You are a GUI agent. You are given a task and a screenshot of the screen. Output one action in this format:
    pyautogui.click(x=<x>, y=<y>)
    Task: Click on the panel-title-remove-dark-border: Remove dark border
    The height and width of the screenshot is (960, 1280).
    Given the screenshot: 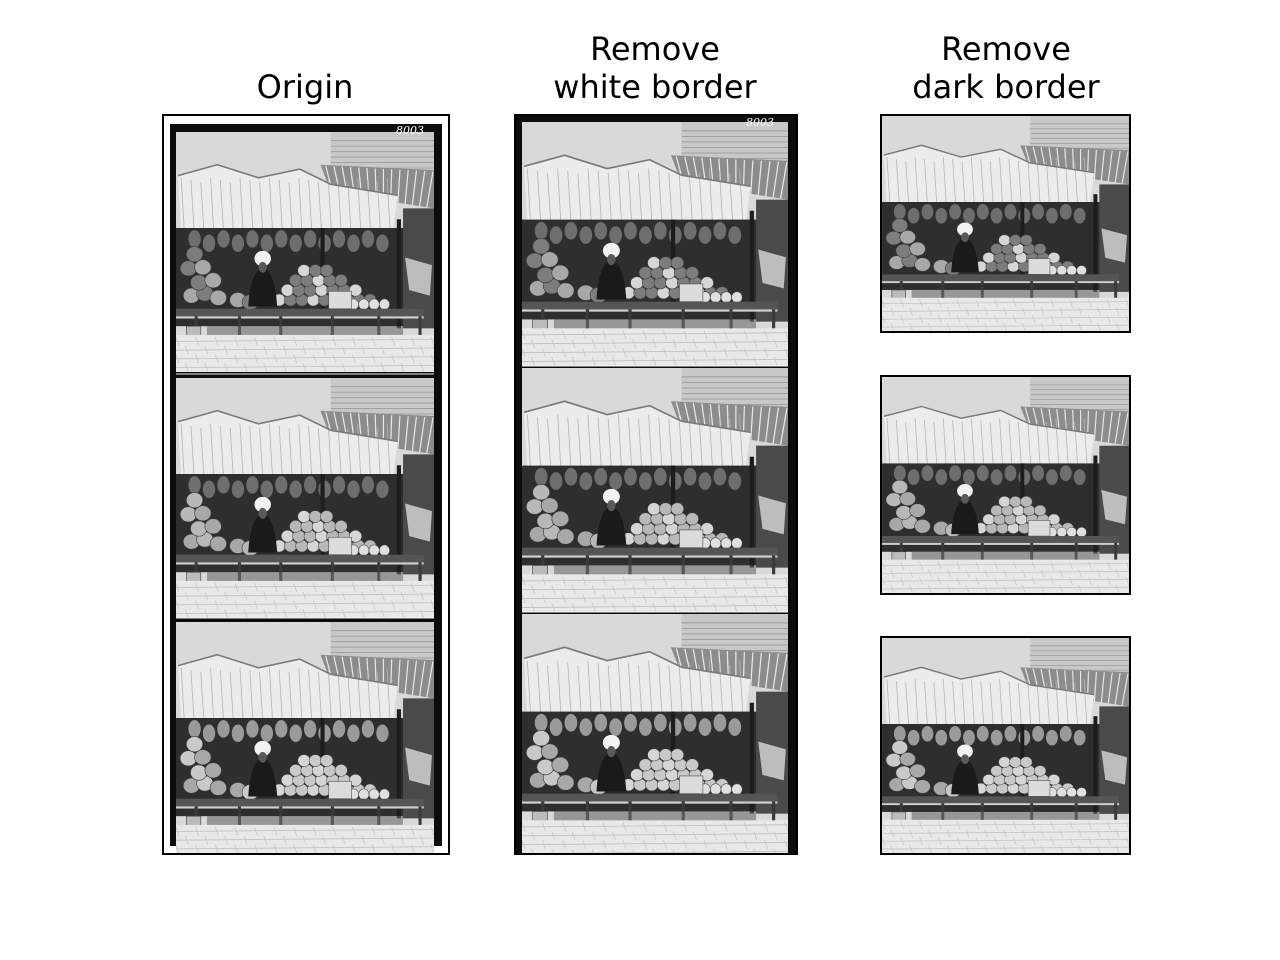 What is the action you would take?
    pyautogui.click(x=1006, y=68)
    